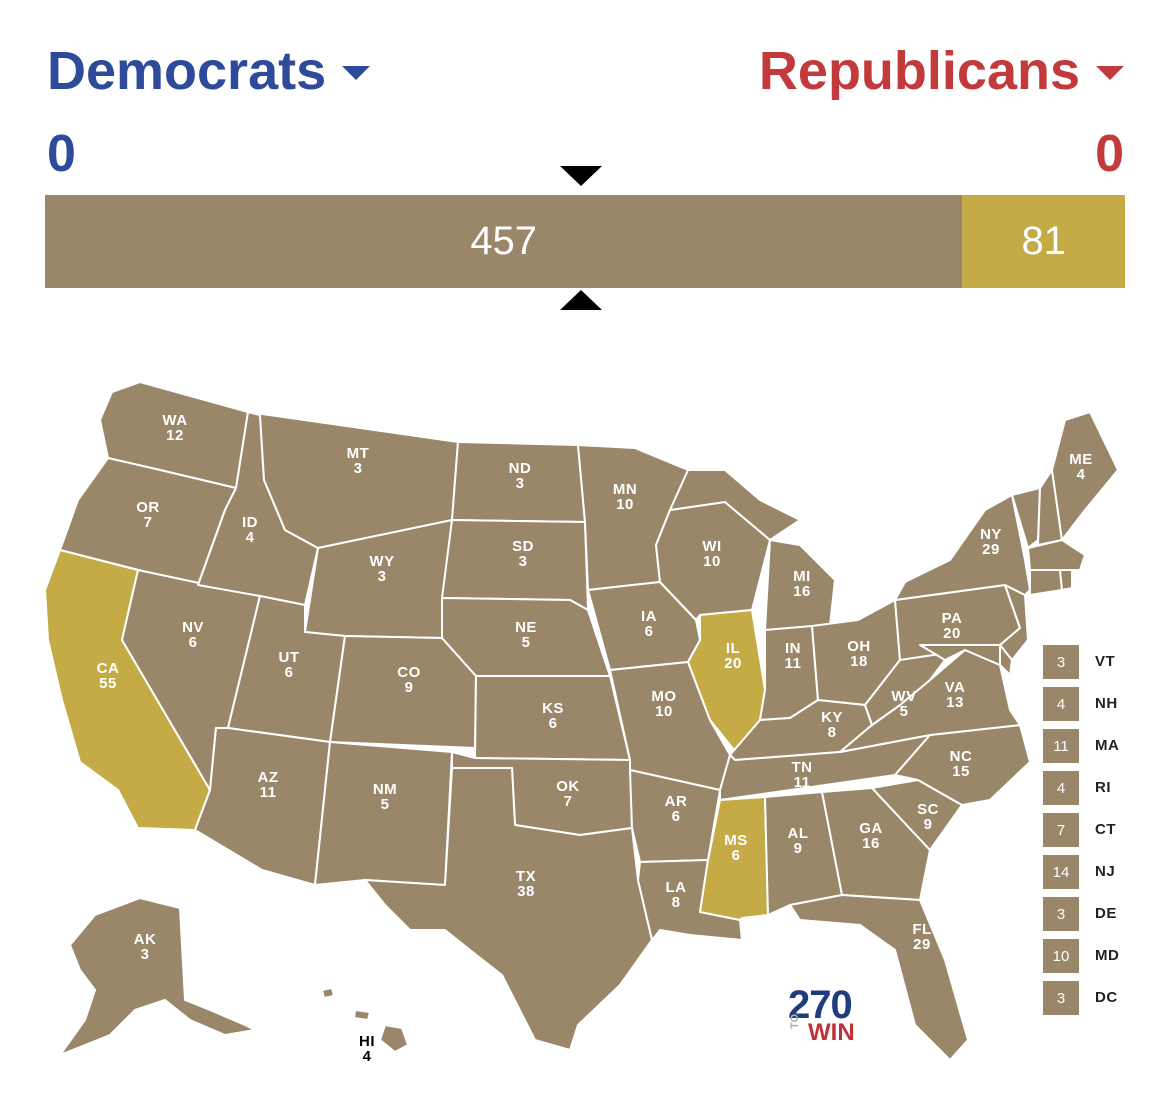  Describe the element at coordinates (1056, 555) in the screenshot. I see `state-ma` at that location.